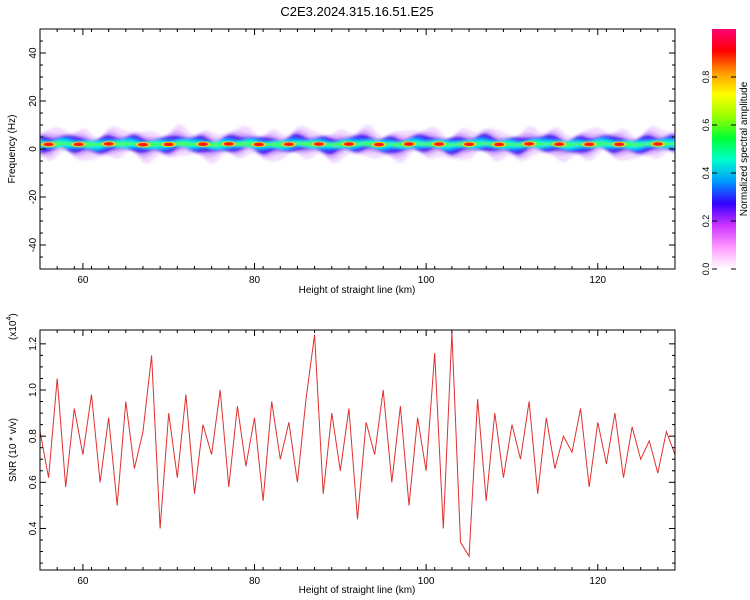 The image size is (750, 600). I want to click on snr-scale-label: (x104), so click(12, 326).